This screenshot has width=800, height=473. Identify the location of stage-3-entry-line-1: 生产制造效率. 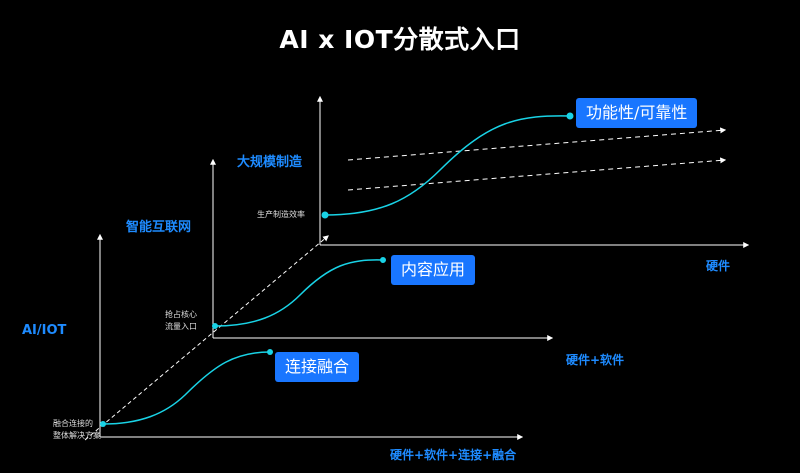
(281, 214).